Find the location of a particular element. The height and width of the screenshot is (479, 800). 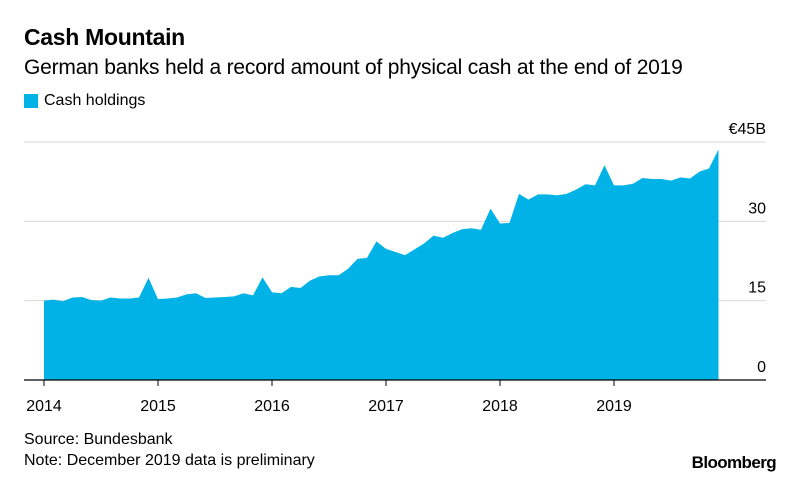

source-note: Source: Bundesbank is located at coordinates (98, 439).